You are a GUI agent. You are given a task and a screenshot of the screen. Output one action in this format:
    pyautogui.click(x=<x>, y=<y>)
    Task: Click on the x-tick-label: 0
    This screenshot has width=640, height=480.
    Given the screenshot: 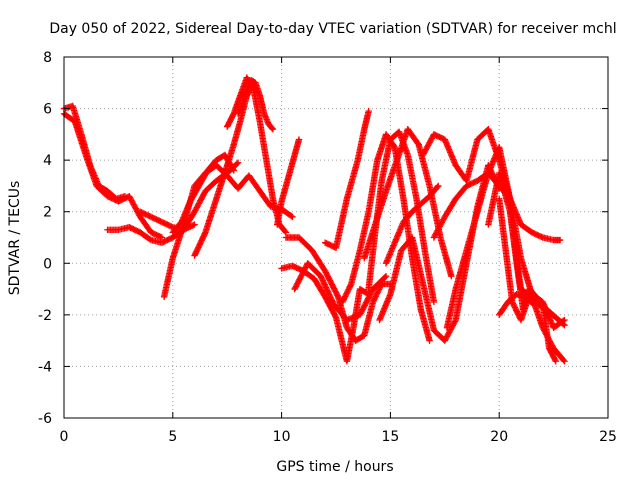 What is the action you would take?
    pyautogui.click(x=64, y=437)
    